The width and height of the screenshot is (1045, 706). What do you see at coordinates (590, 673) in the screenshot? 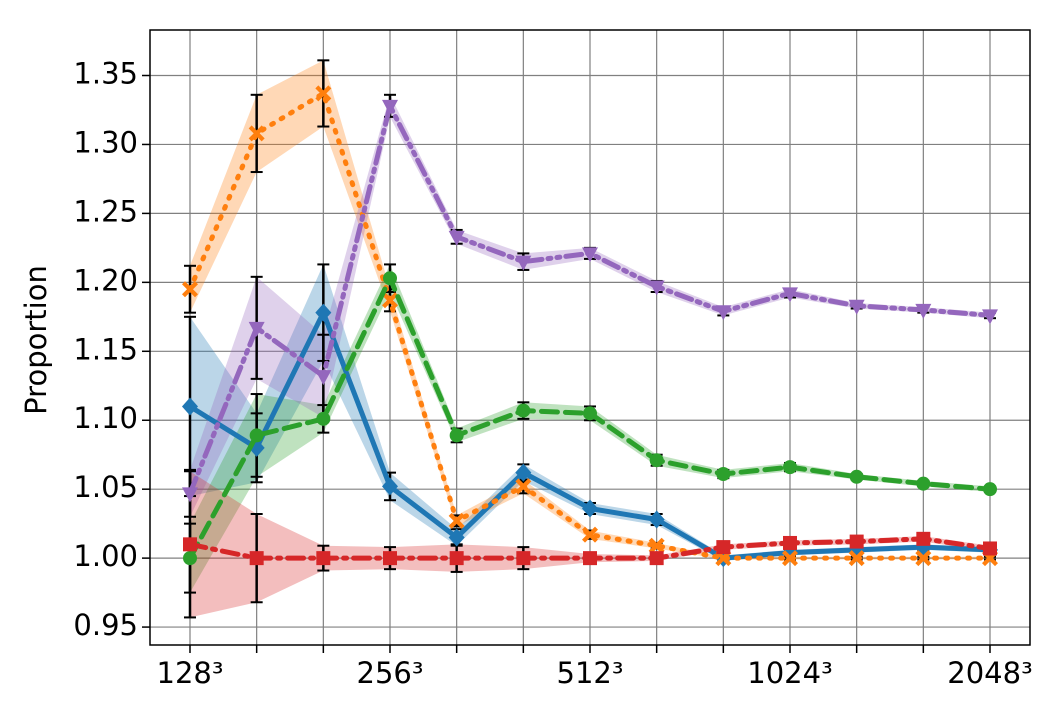
I see `x-tick-label: 512³` at bounding box center [590, 673].